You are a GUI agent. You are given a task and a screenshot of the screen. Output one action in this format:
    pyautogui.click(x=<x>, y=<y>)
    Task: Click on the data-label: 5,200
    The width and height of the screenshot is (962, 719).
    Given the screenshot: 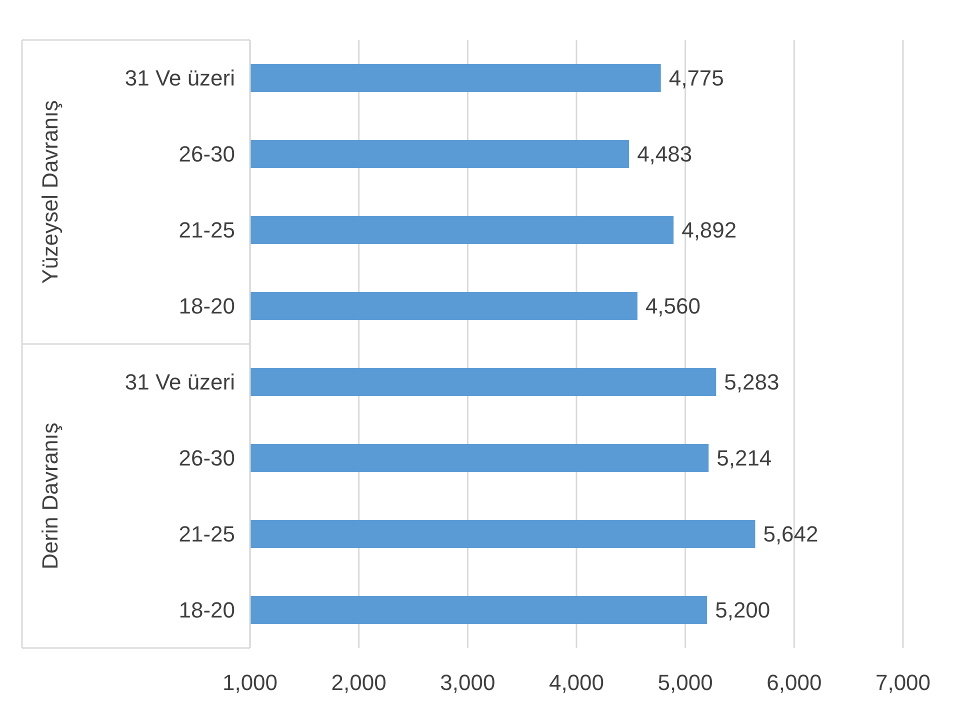 What is the action you would take?
    pyautogui.click(x=742, y=610)
    